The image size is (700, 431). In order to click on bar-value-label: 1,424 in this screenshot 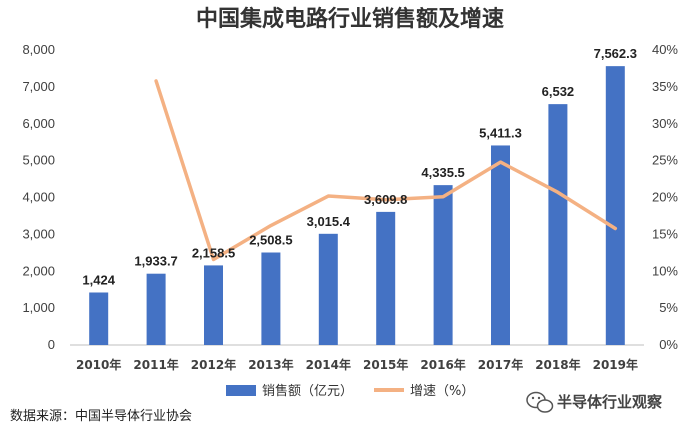, I will do `click(98, 279)`.